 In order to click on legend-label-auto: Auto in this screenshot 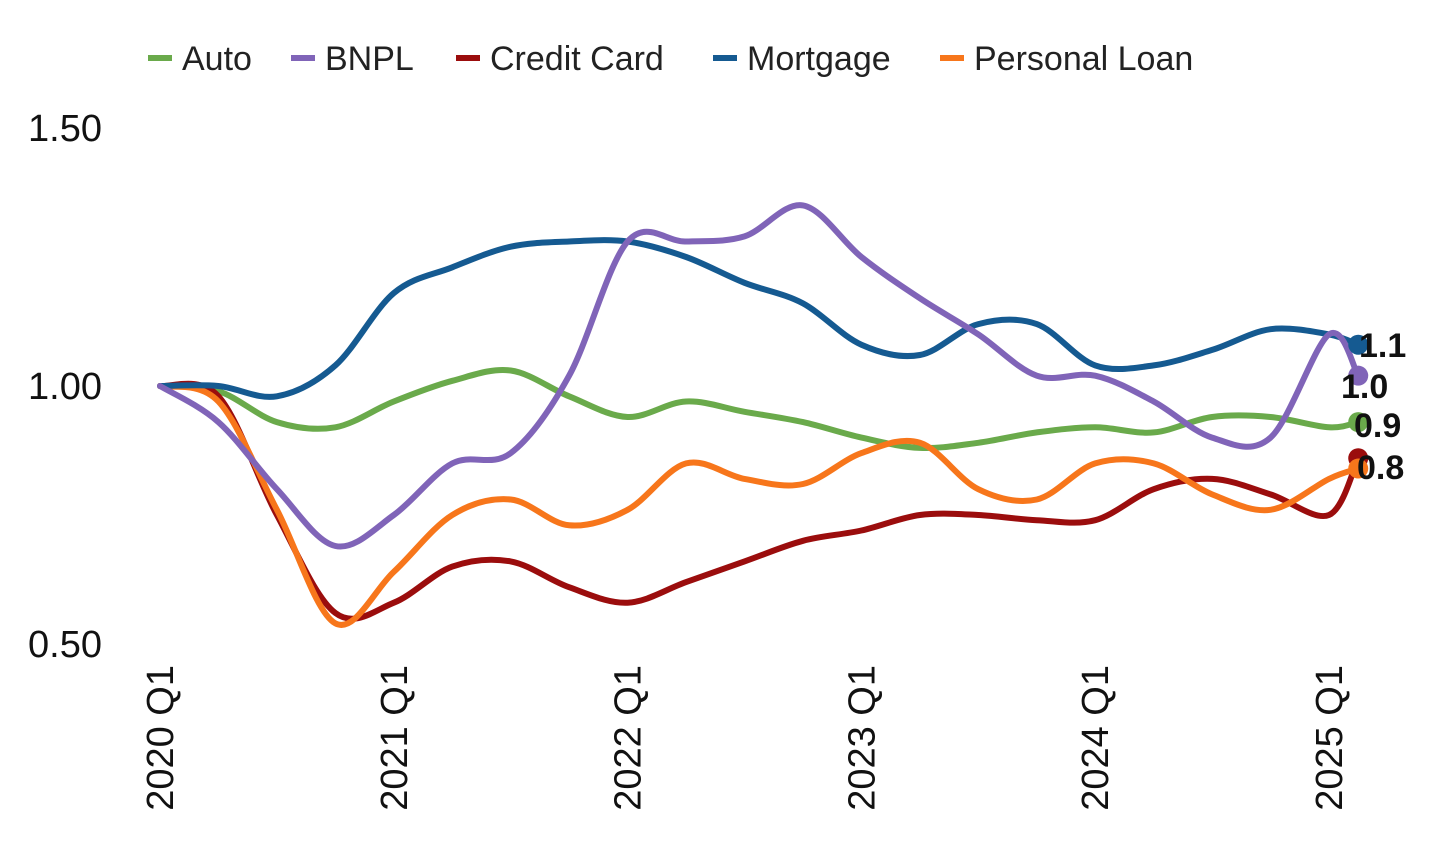, I will do `click(217, 59)`.